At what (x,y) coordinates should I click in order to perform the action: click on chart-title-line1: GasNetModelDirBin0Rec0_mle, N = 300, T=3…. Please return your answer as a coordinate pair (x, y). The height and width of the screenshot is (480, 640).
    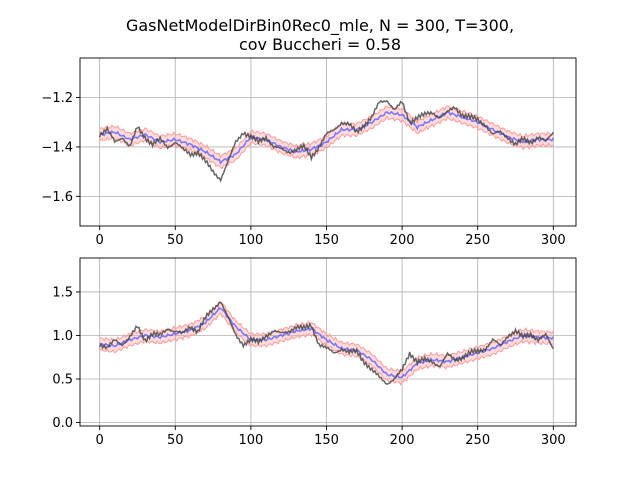
    Looking at the image, I should click on (320, 25).